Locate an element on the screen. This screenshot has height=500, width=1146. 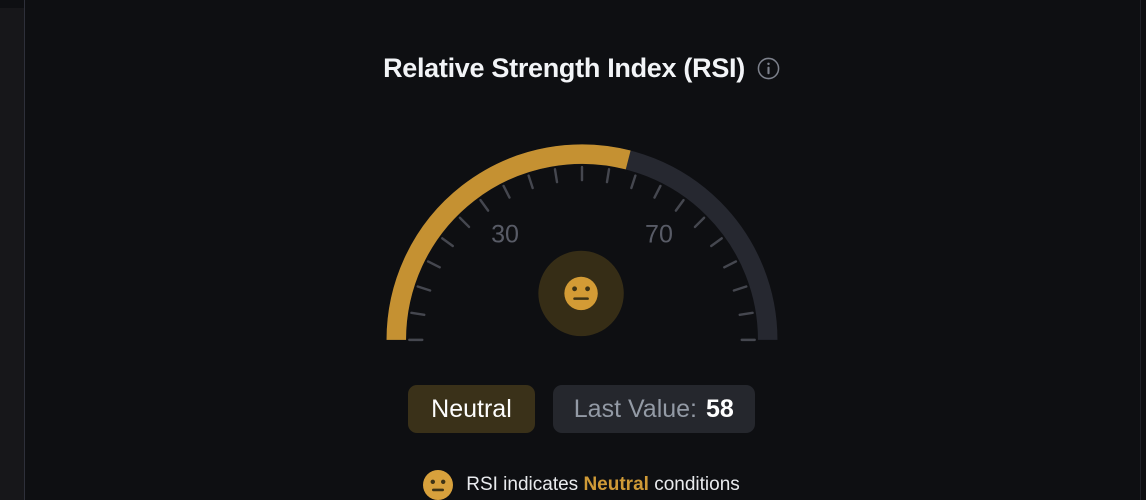
last-value-badge: Last Value: 58 is located at coordinates (653, 409).